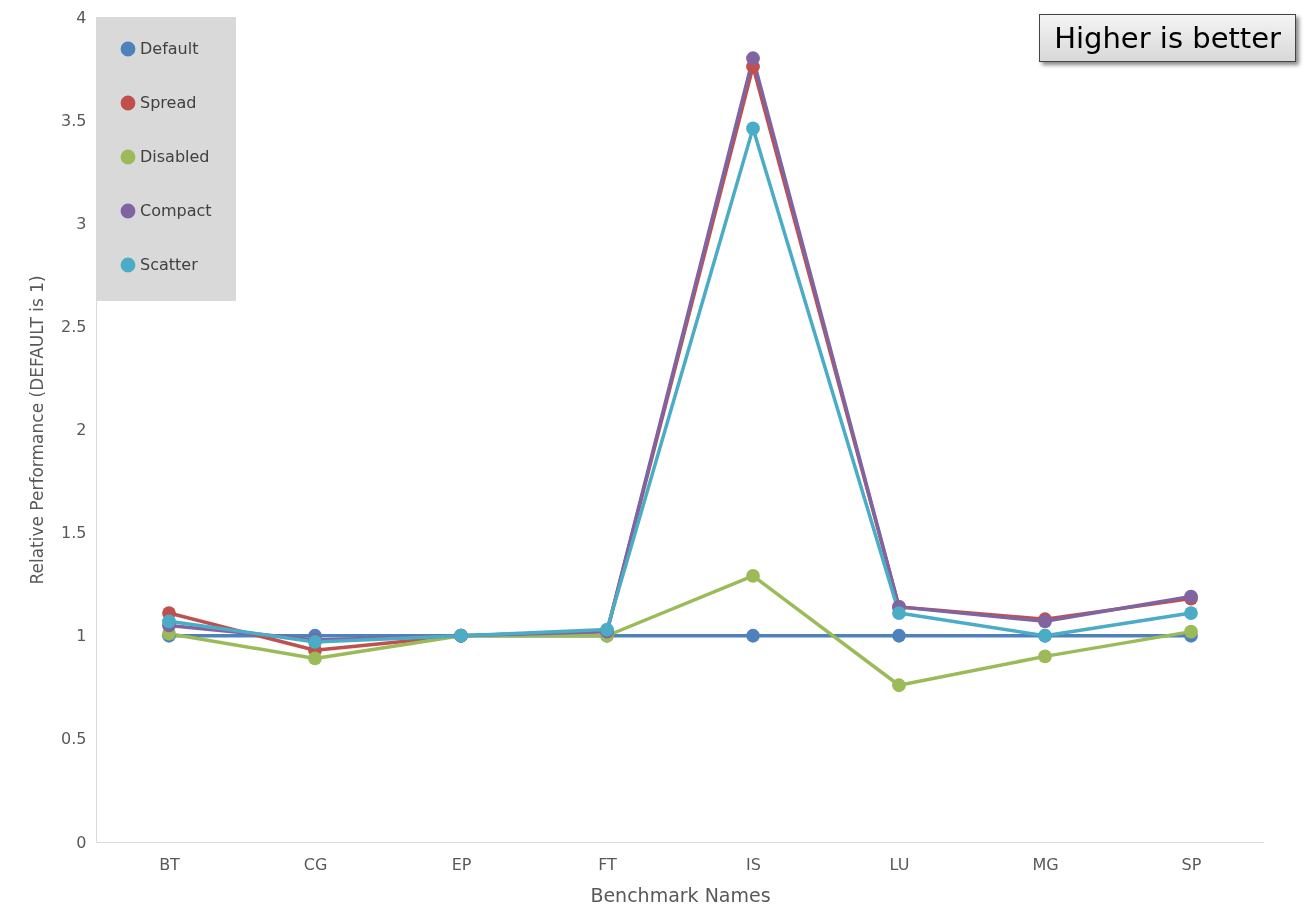 This screenshot has width=1310, height=924. What do you see at coordinates (74, 326) in the screenshot?
I see `y-tick-label: 2.5` at bounding box center [74, 326].